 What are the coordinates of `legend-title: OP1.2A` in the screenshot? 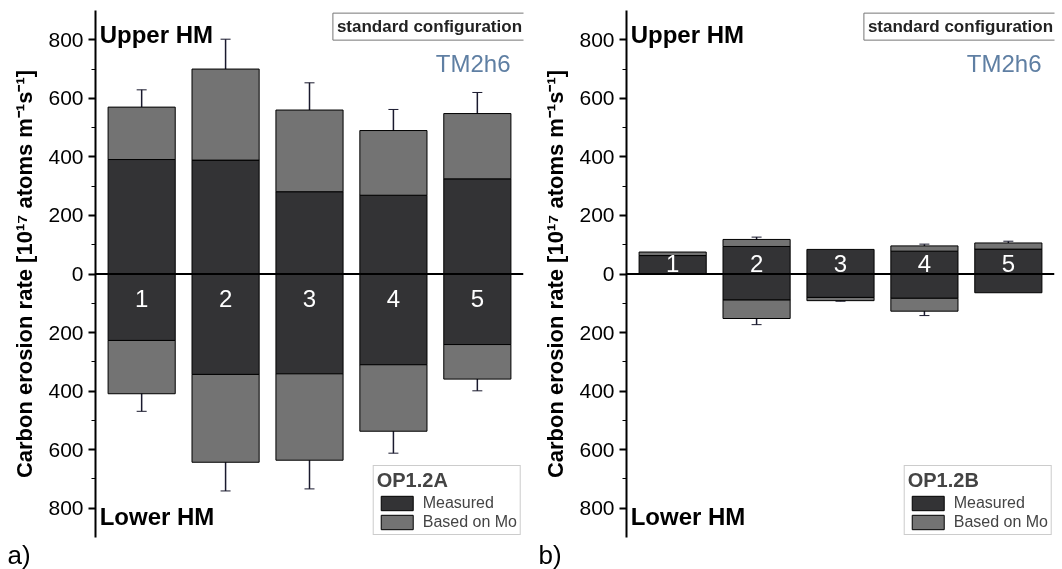 It's located at (412, 480).